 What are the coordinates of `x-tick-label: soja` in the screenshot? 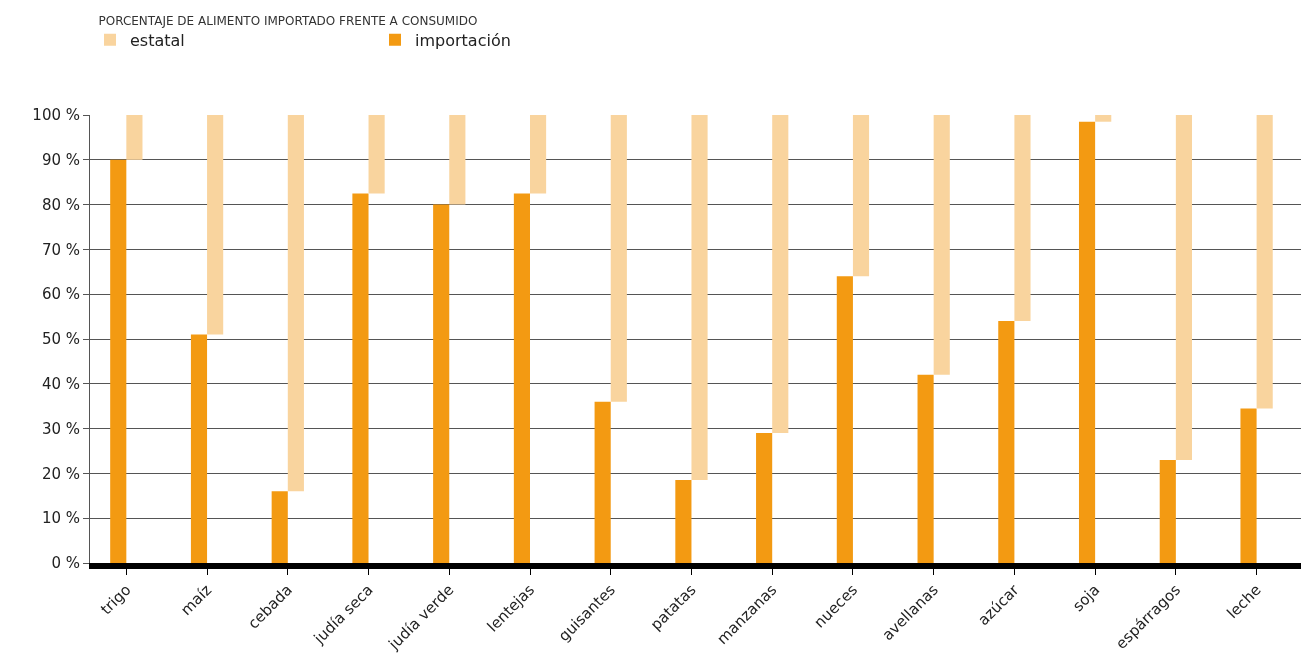 It's located at (1086, 598).